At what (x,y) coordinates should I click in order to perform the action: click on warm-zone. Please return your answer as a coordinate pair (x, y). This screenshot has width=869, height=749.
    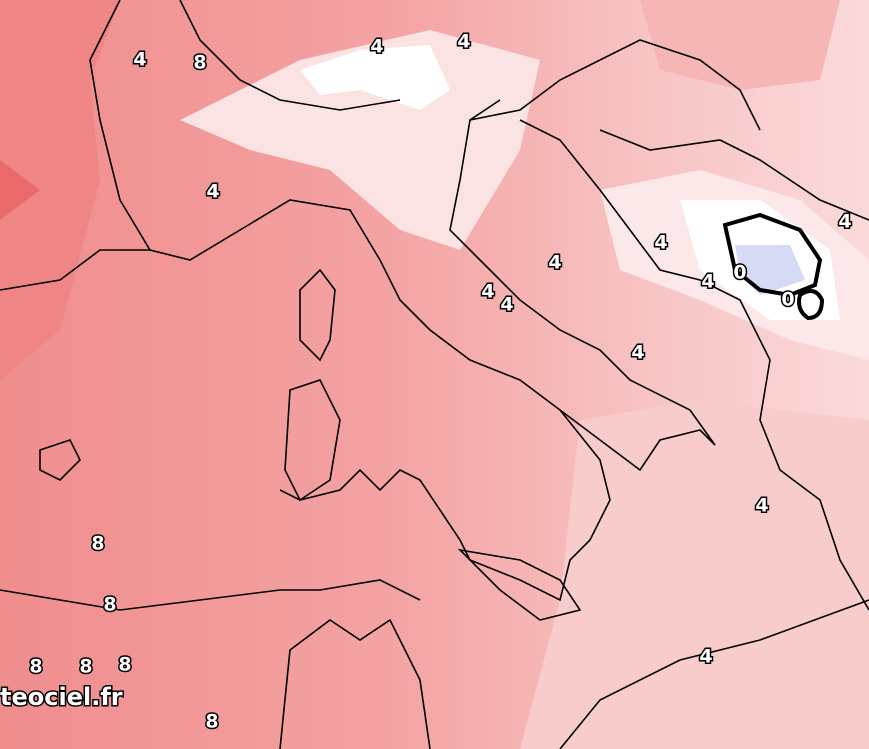
    Looking at the image, I should click on (20, 190).